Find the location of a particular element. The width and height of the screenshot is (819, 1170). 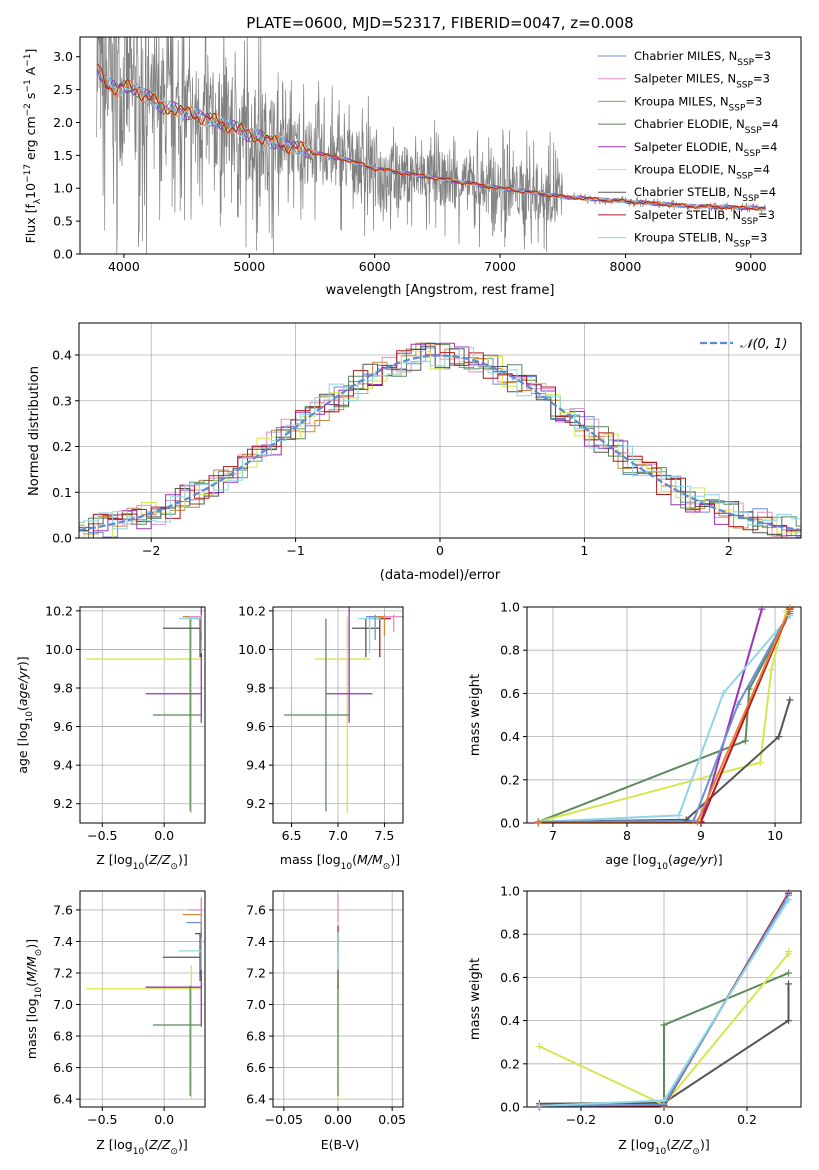

x-tick-label: 8 is located at coordinates (627, 835).